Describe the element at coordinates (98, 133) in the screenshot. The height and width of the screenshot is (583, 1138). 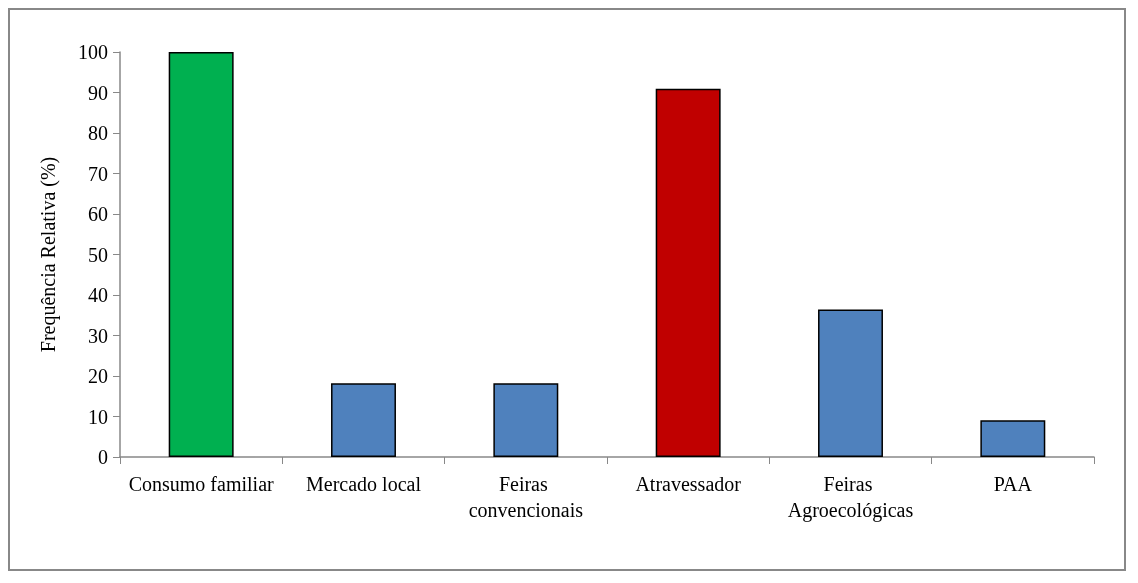
I see `y-tick-label: 80` at that location.